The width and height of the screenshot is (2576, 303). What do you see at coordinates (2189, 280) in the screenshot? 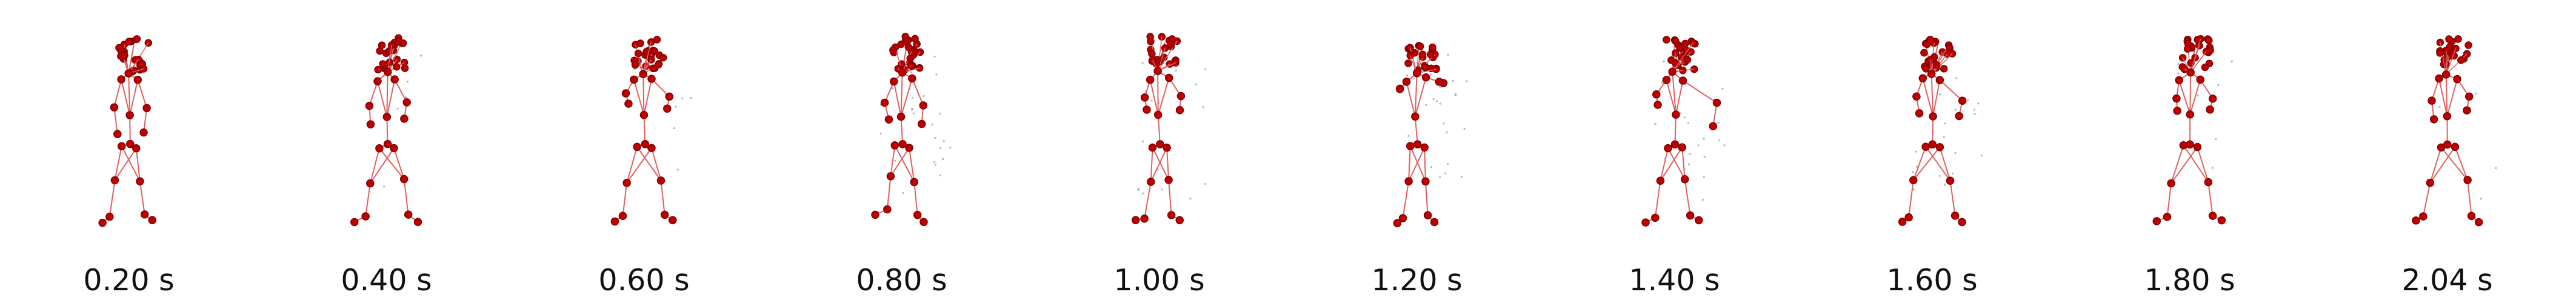
I see `frame-time-label: 1.80 s` at bounding box center [2189, 280].